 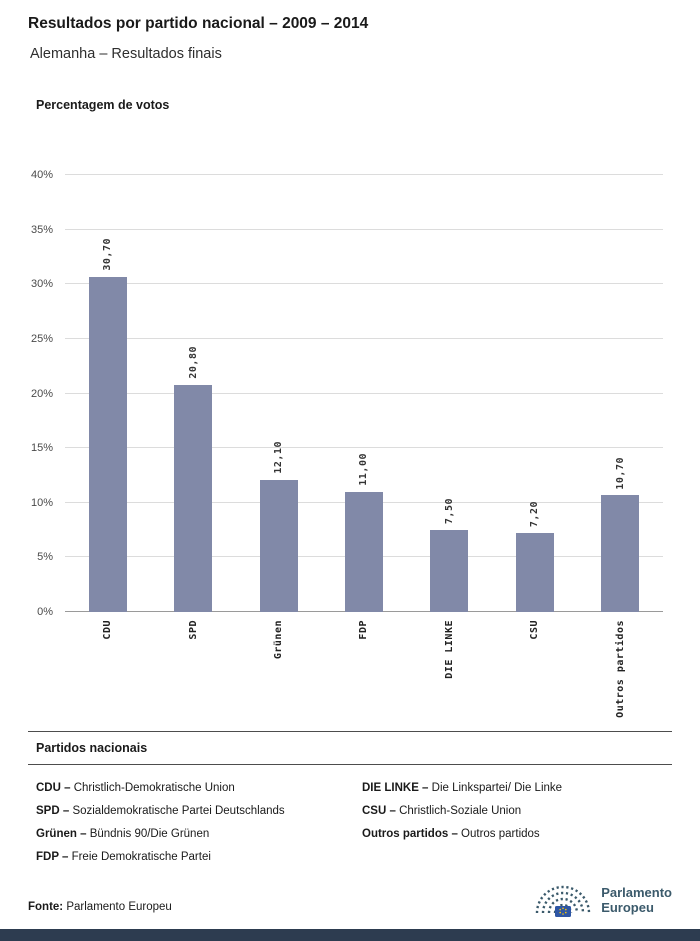 I want to click on legend-item: CDU – Christlich-Demokratische Union, so click(x=199, y=788).